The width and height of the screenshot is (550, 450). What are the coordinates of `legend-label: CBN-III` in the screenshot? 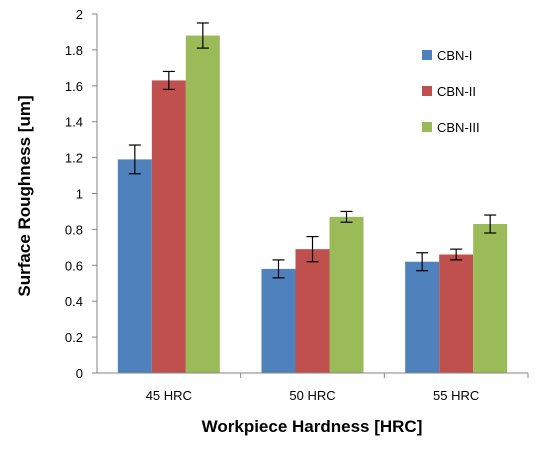 It's located at (458, 127).